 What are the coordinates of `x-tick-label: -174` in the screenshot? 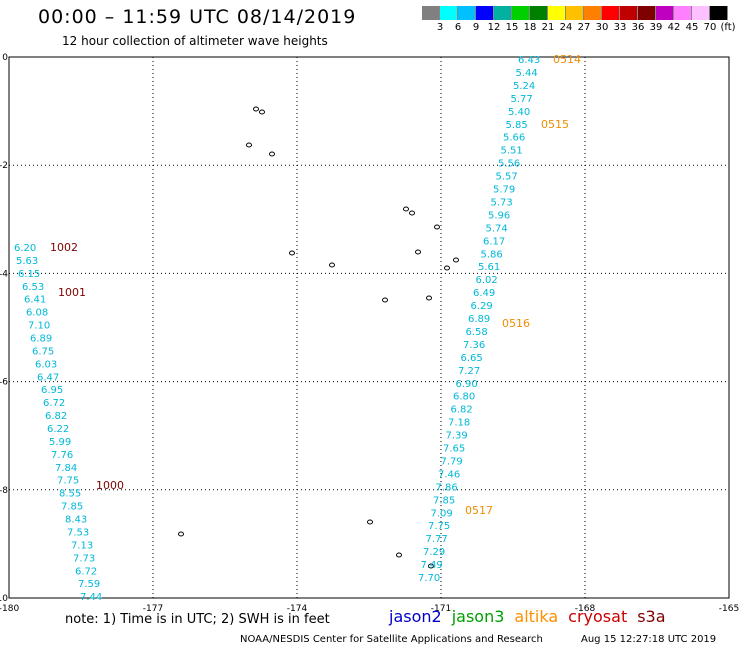 It's located at (297, 609).